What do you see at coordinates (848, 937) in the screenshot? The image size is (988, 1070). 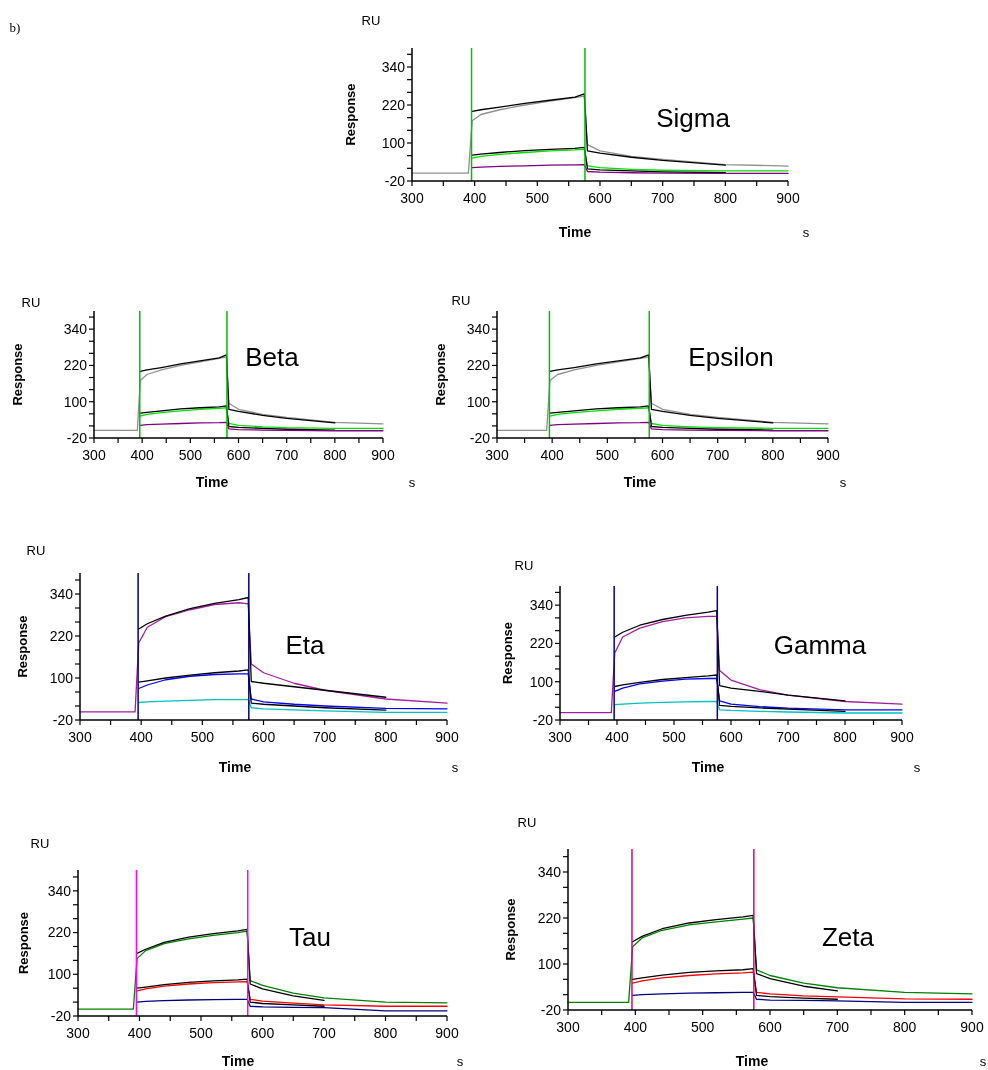 I see `text: Zeta` at bounding box center [848, 937].